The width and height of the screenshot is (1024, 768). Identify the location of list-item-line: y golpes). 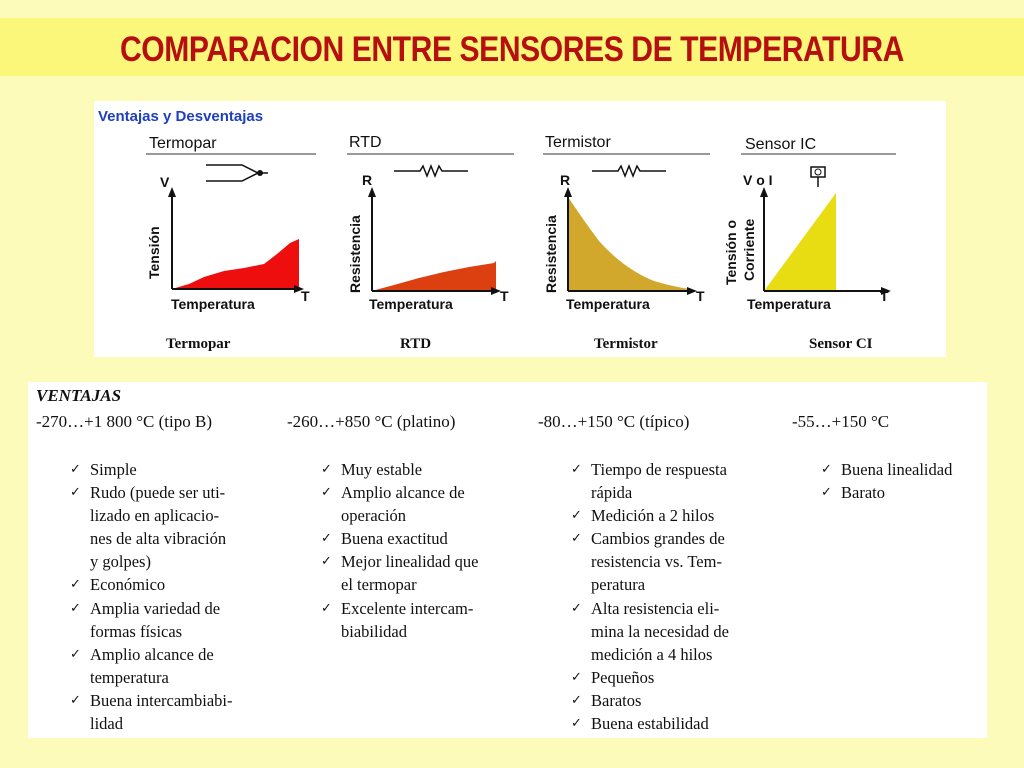
(120, 562).